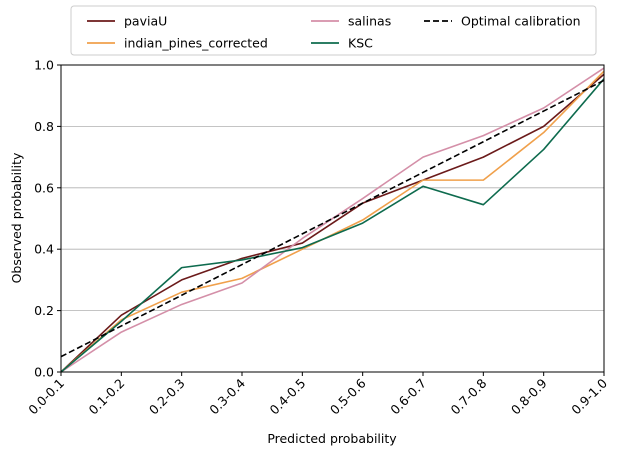 The width and height of the screenshot is (617, 456). What do you see at coordinates (408, 397) in the screenshot?
I see `x-tick-label-6: 0.6-0.7` at bounding box center [408, 397].